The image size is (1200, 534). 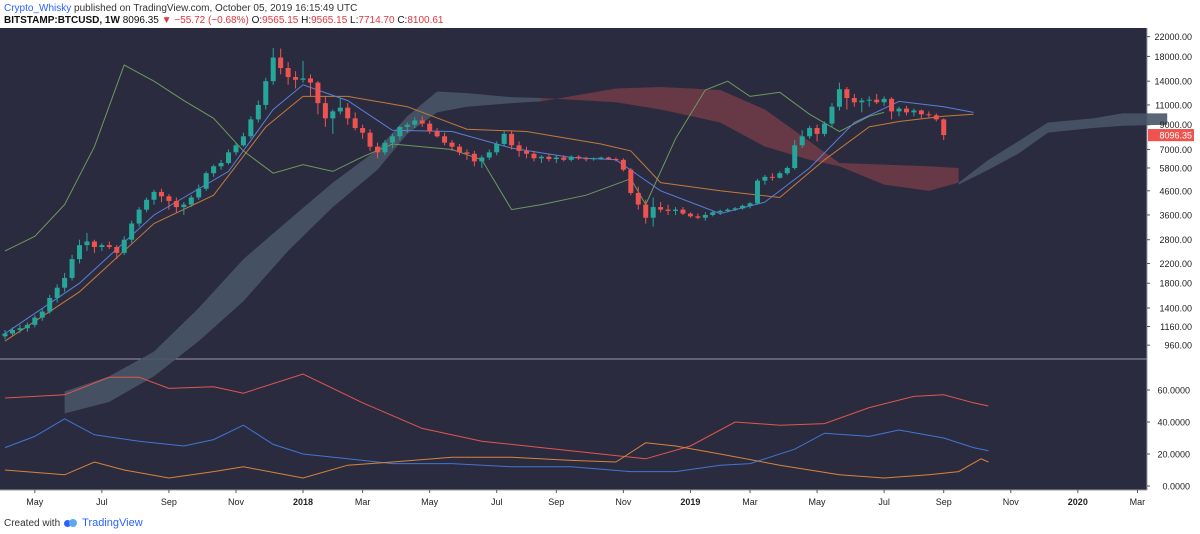 I want to click on price-tick-label: 4600.00, so click(x=1175, y=191).